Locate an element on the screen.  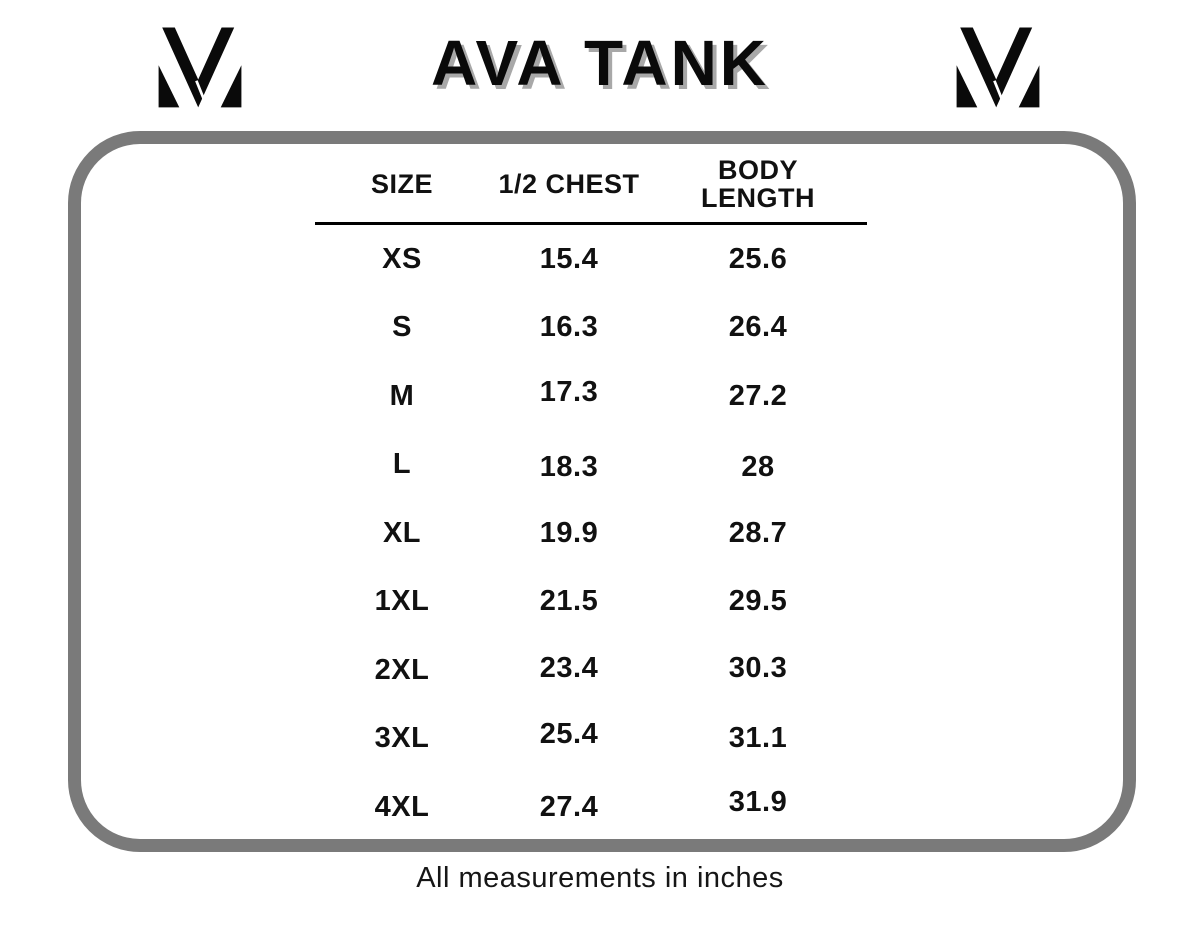
table-row: S 16.3 26.4 is located at coordinates (591, 328).